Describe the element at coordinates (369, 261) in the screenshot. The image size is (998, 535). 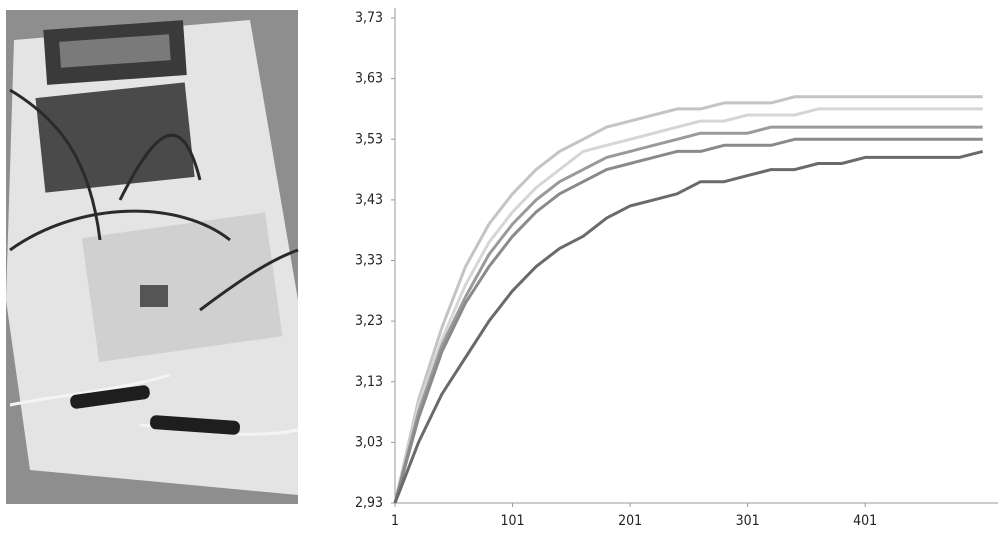
I see `y-tick-label: 3,33` at that location.